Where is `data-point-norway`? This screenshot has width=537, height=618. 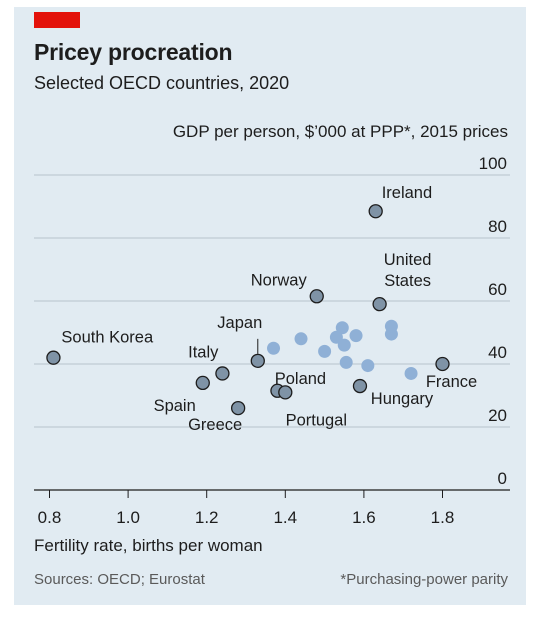
data-point-norway is located at coordinates (316, 296).